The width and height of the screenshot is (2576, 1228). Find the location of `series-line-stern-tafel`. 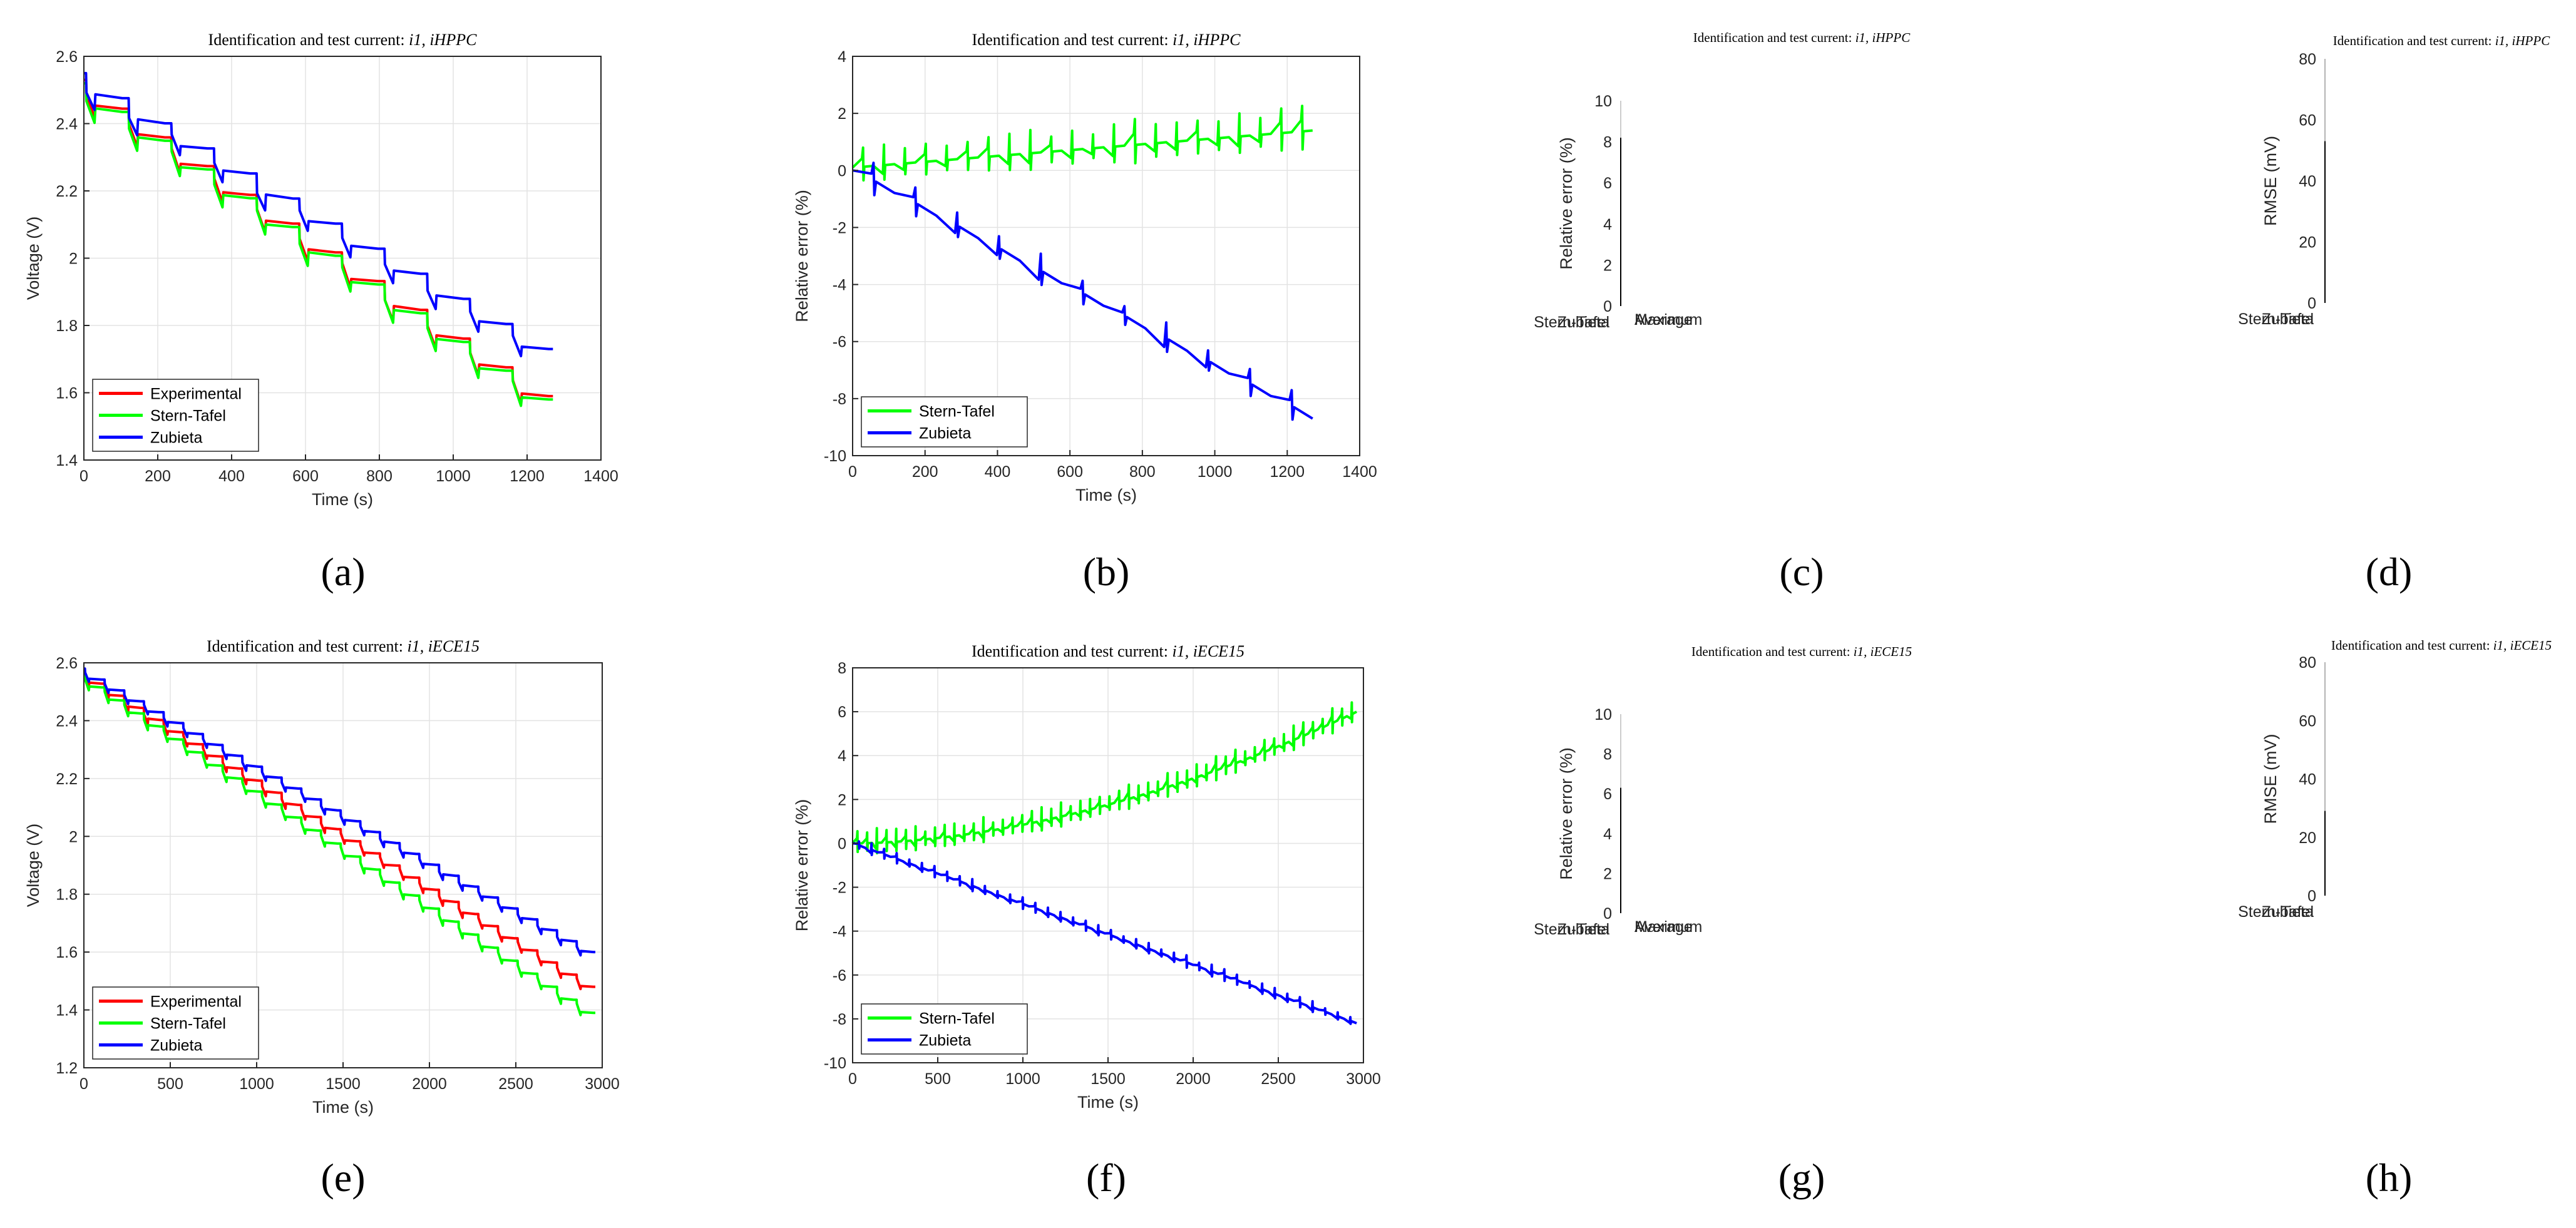

series-line-stern-tafel is located at coordinates (1104, 778).